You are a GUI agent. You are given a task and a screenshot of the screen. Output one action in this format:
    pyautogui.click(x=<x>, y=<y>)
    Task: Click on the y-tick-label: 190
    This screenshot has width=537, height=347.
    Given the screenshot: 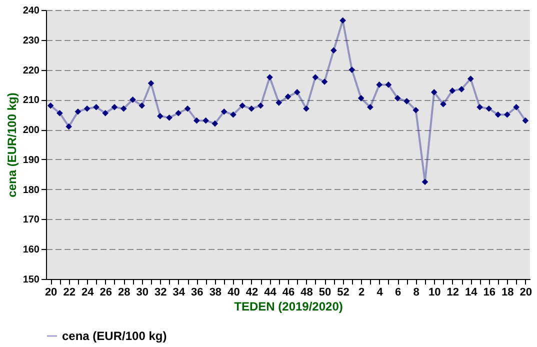 What is the action you would take?
    pyautogui.click(x=31, y=160)
    